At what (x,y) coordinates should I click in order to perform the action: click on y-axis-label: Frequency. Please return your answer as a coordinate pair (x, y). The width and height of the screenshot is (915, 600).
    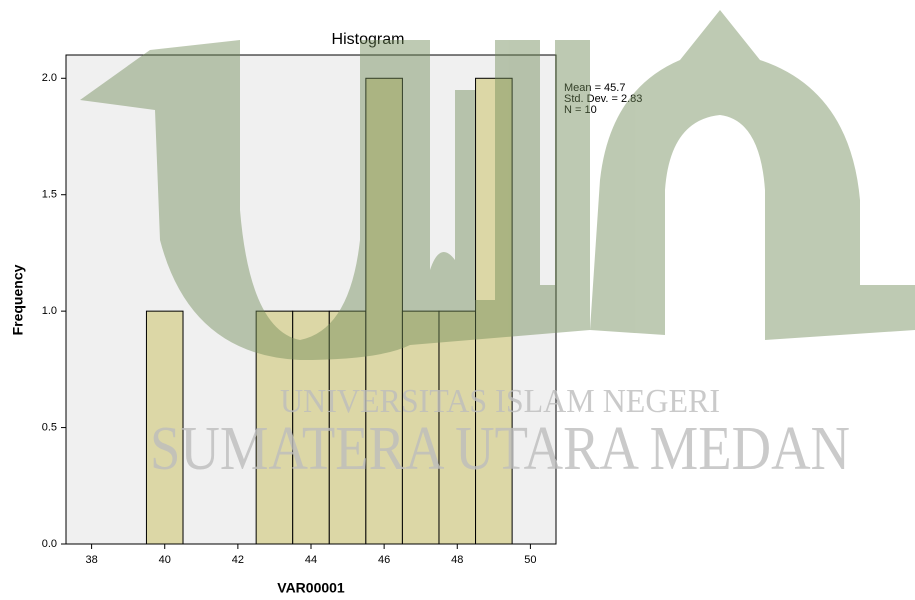
    Looking at the image, I should click on (18, 299).